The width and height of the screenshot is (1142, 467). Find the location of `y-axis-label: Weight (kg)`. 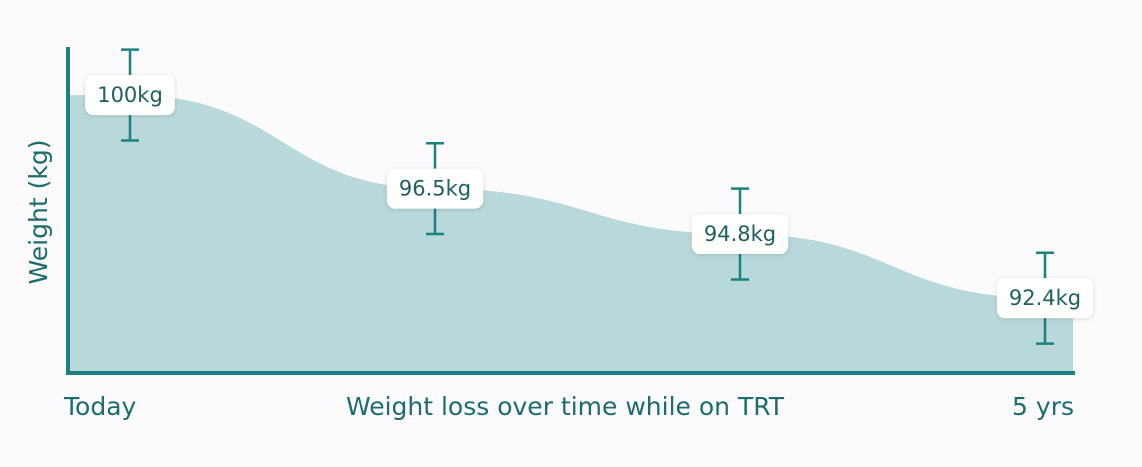

y-axis-label: Weight (kg) is located at coordinates (38, 212).